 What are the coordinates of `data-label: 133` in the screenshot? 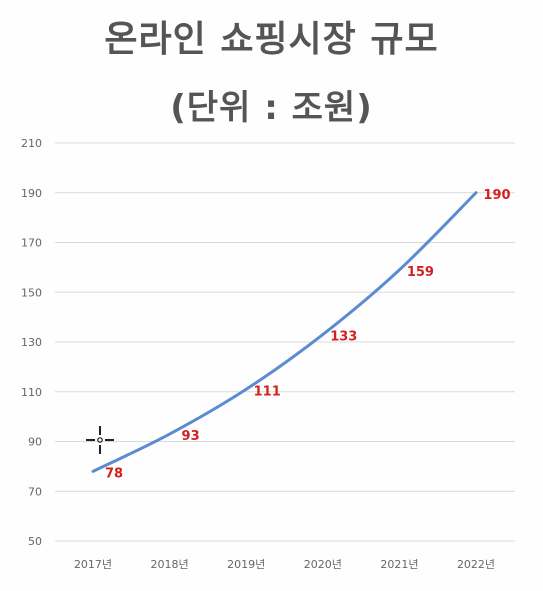 It's located at (343, 337).